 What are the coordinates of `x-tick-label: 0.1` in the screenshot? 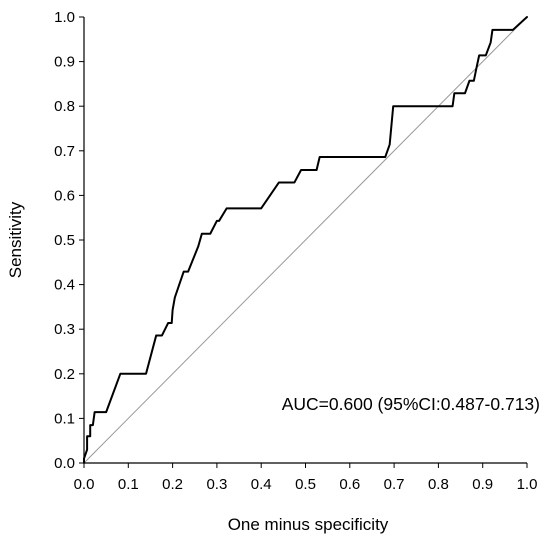 It's located at (128, 484).